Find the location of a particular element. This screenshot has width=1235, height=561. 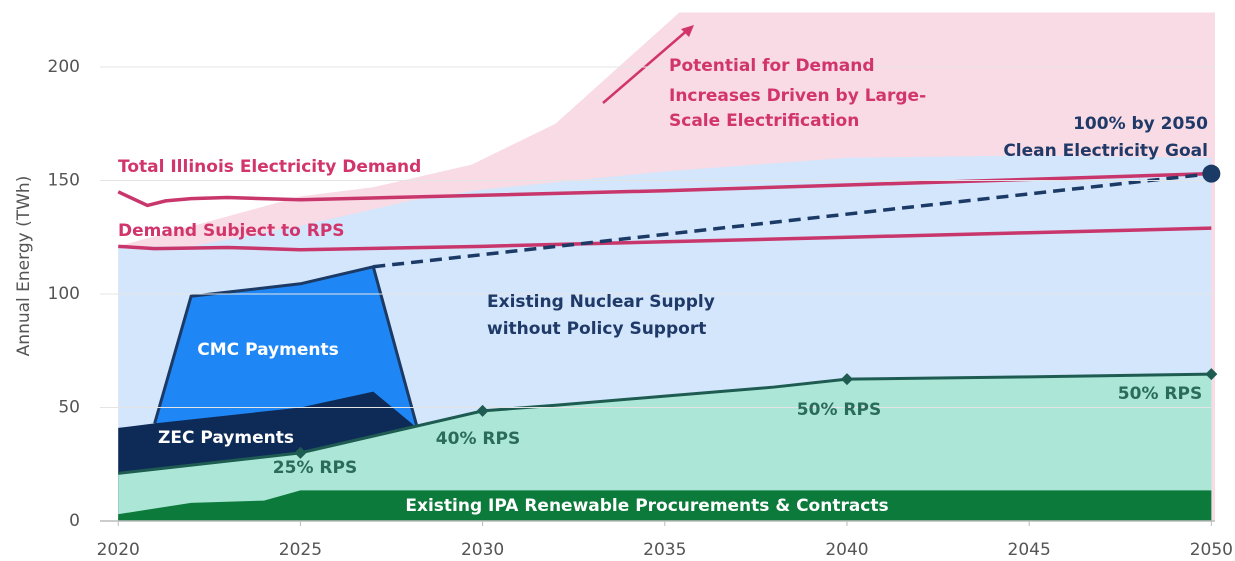

series-label: Existing Nuclear Supply is located at coordinates (601, 302).